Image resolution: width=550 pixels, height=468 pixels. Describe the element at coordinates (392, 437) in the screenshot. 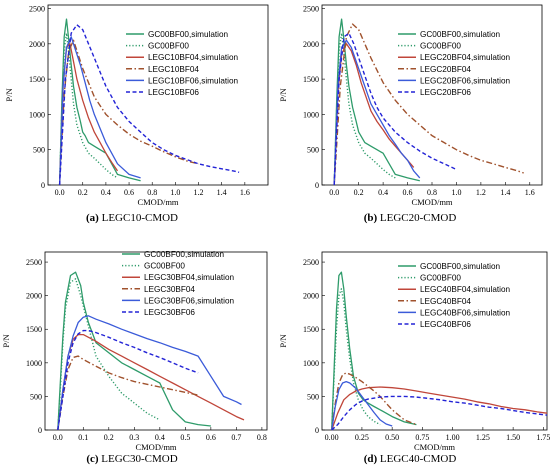

I see `x-tick-label: 0.50` at that location.